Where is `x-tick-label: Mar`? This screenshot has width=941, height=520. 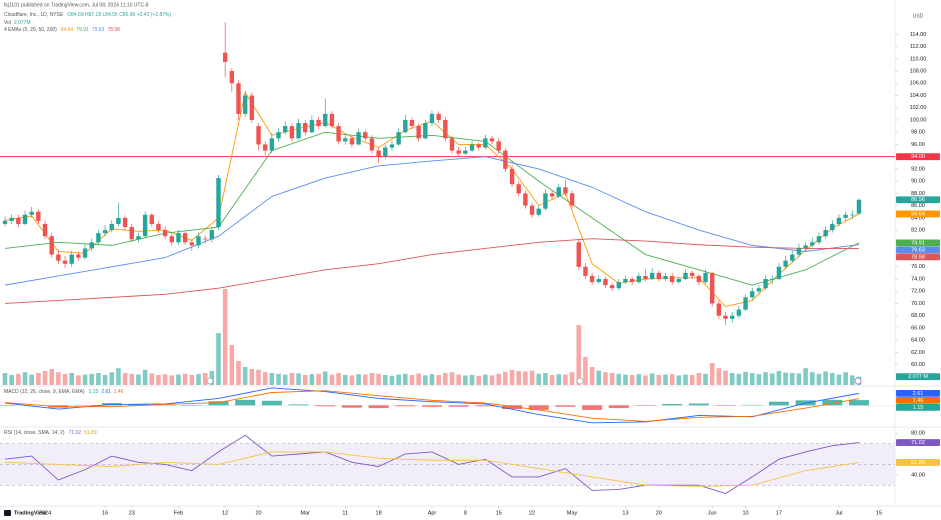 x-tick-label: Mar is located at coordinates (305, 513).